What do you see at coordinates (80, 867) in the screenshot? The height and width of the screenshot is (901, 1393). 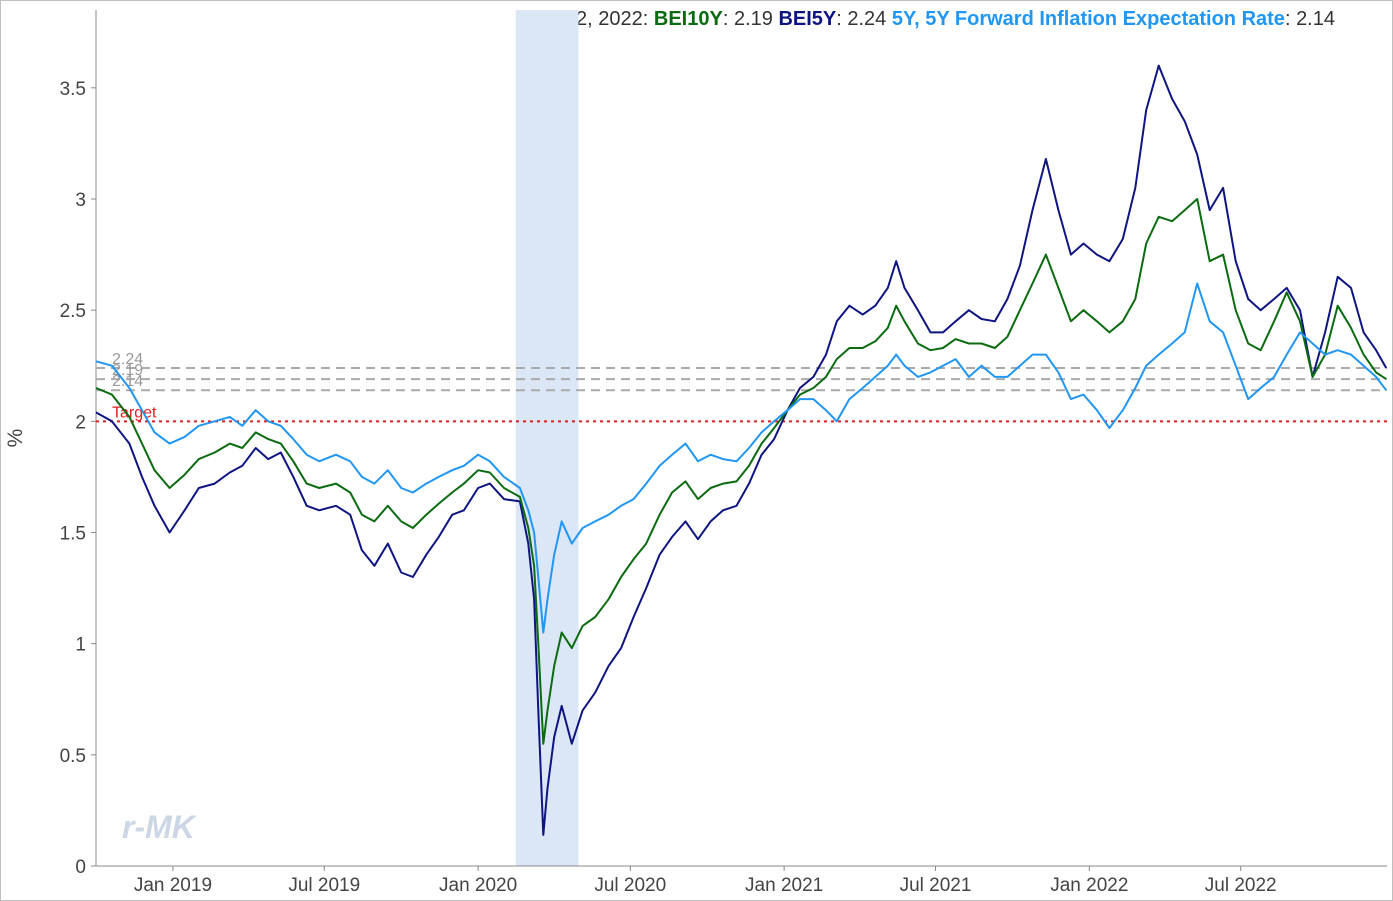 I see `y-tick-label: 0` at bounding box center [80, 867].